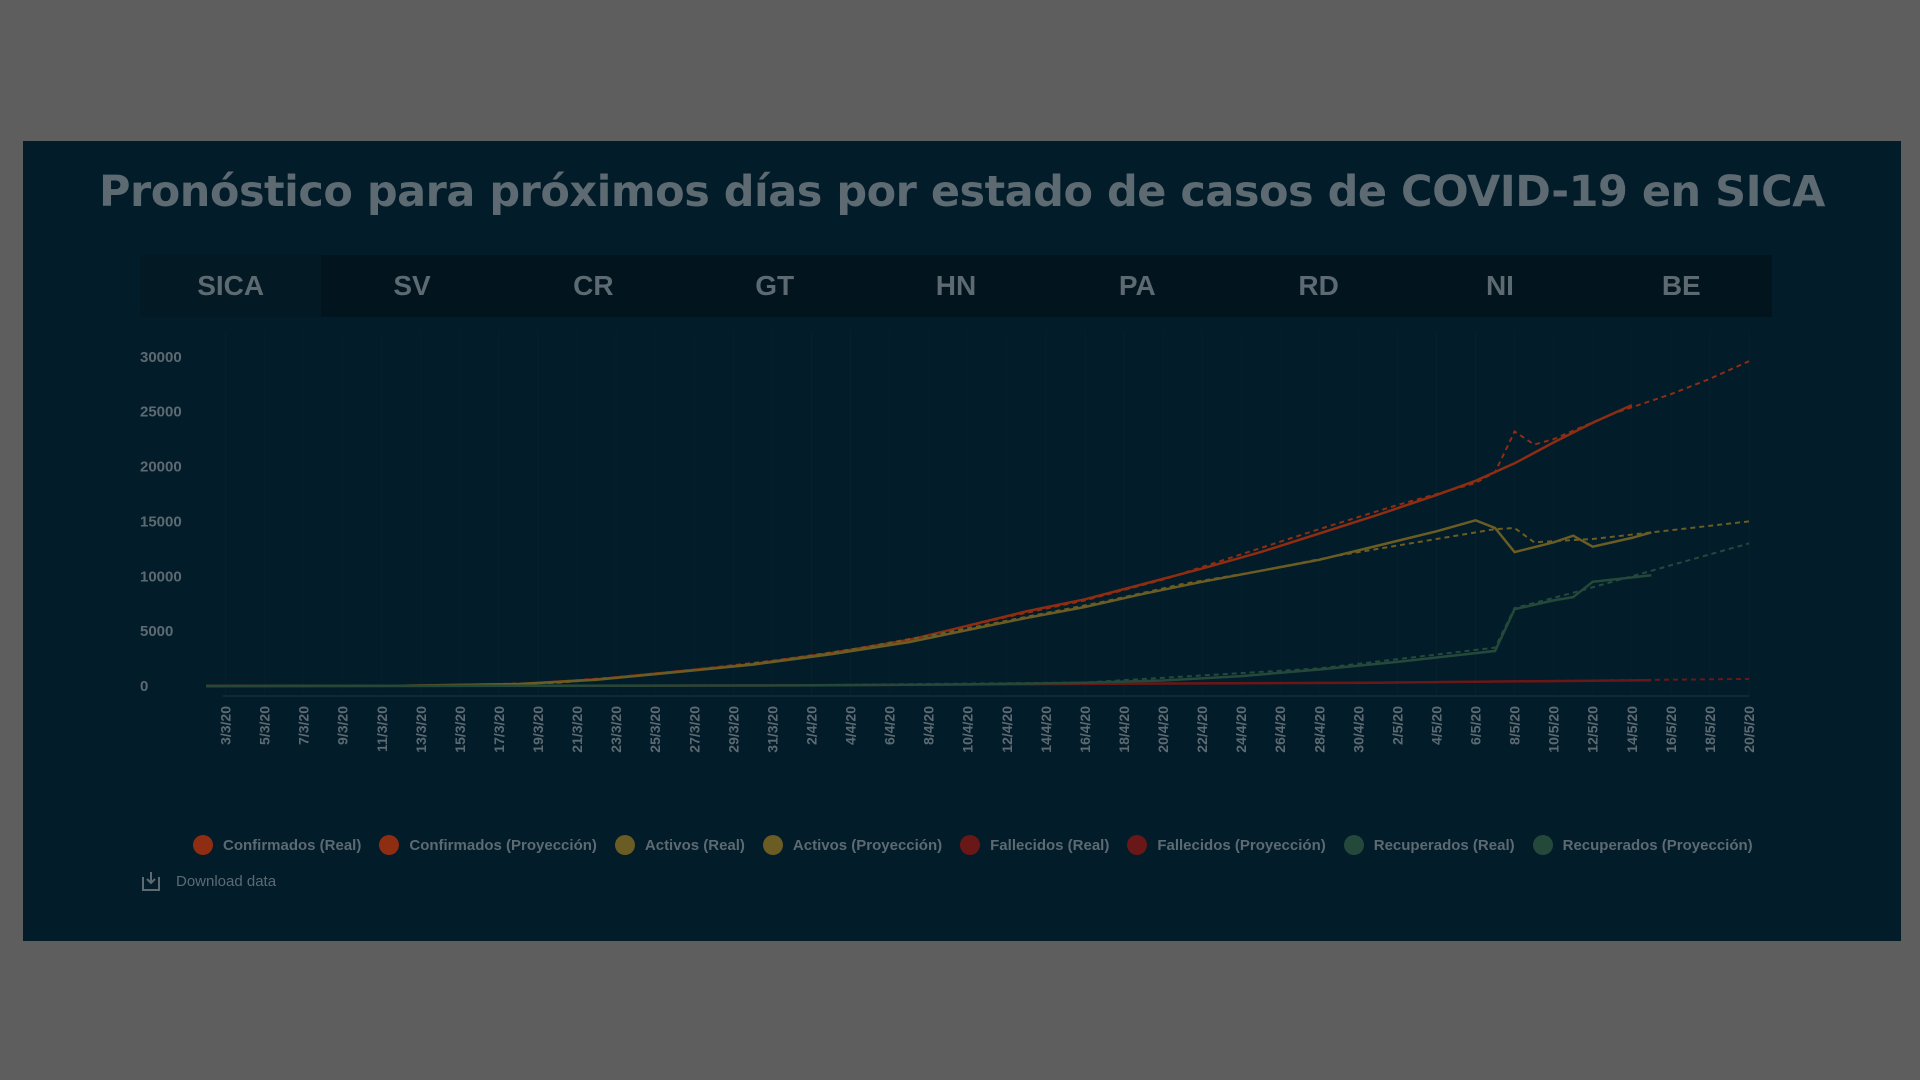  I want to click on legend-item: Fallecidos (Real), so click(1034, 845).